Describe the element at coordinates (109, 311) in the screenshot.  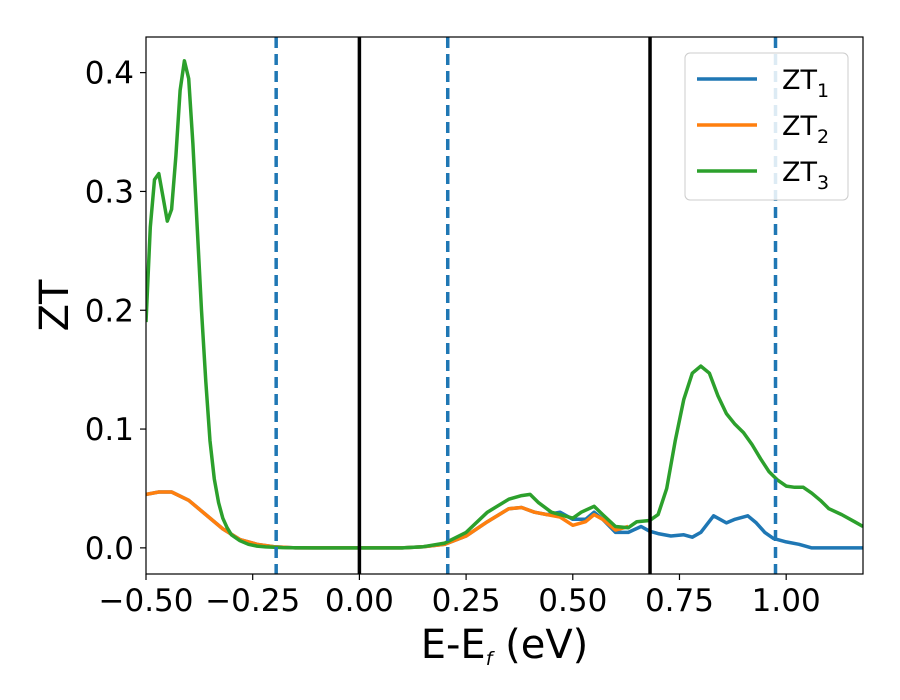
I see `y-tick-label: 0.2` at that location.